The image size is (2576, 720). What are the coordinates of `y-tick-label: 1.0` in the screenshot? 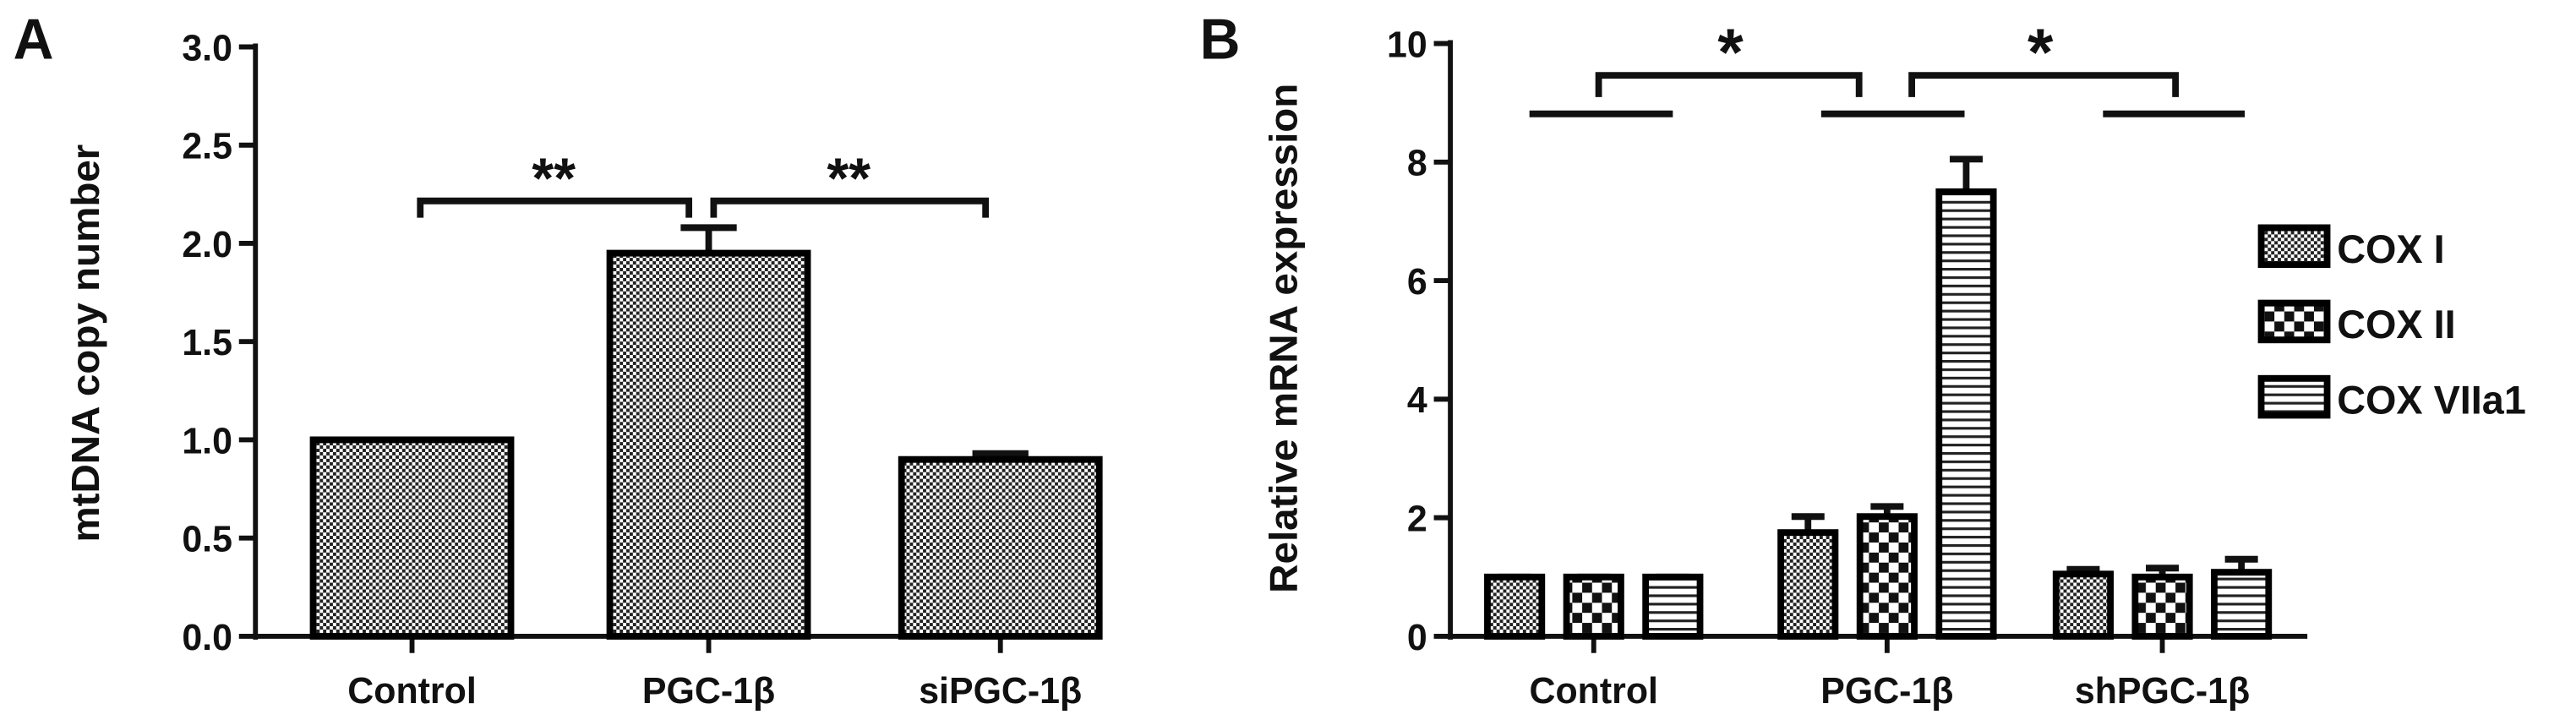 It's located at (207, 441).